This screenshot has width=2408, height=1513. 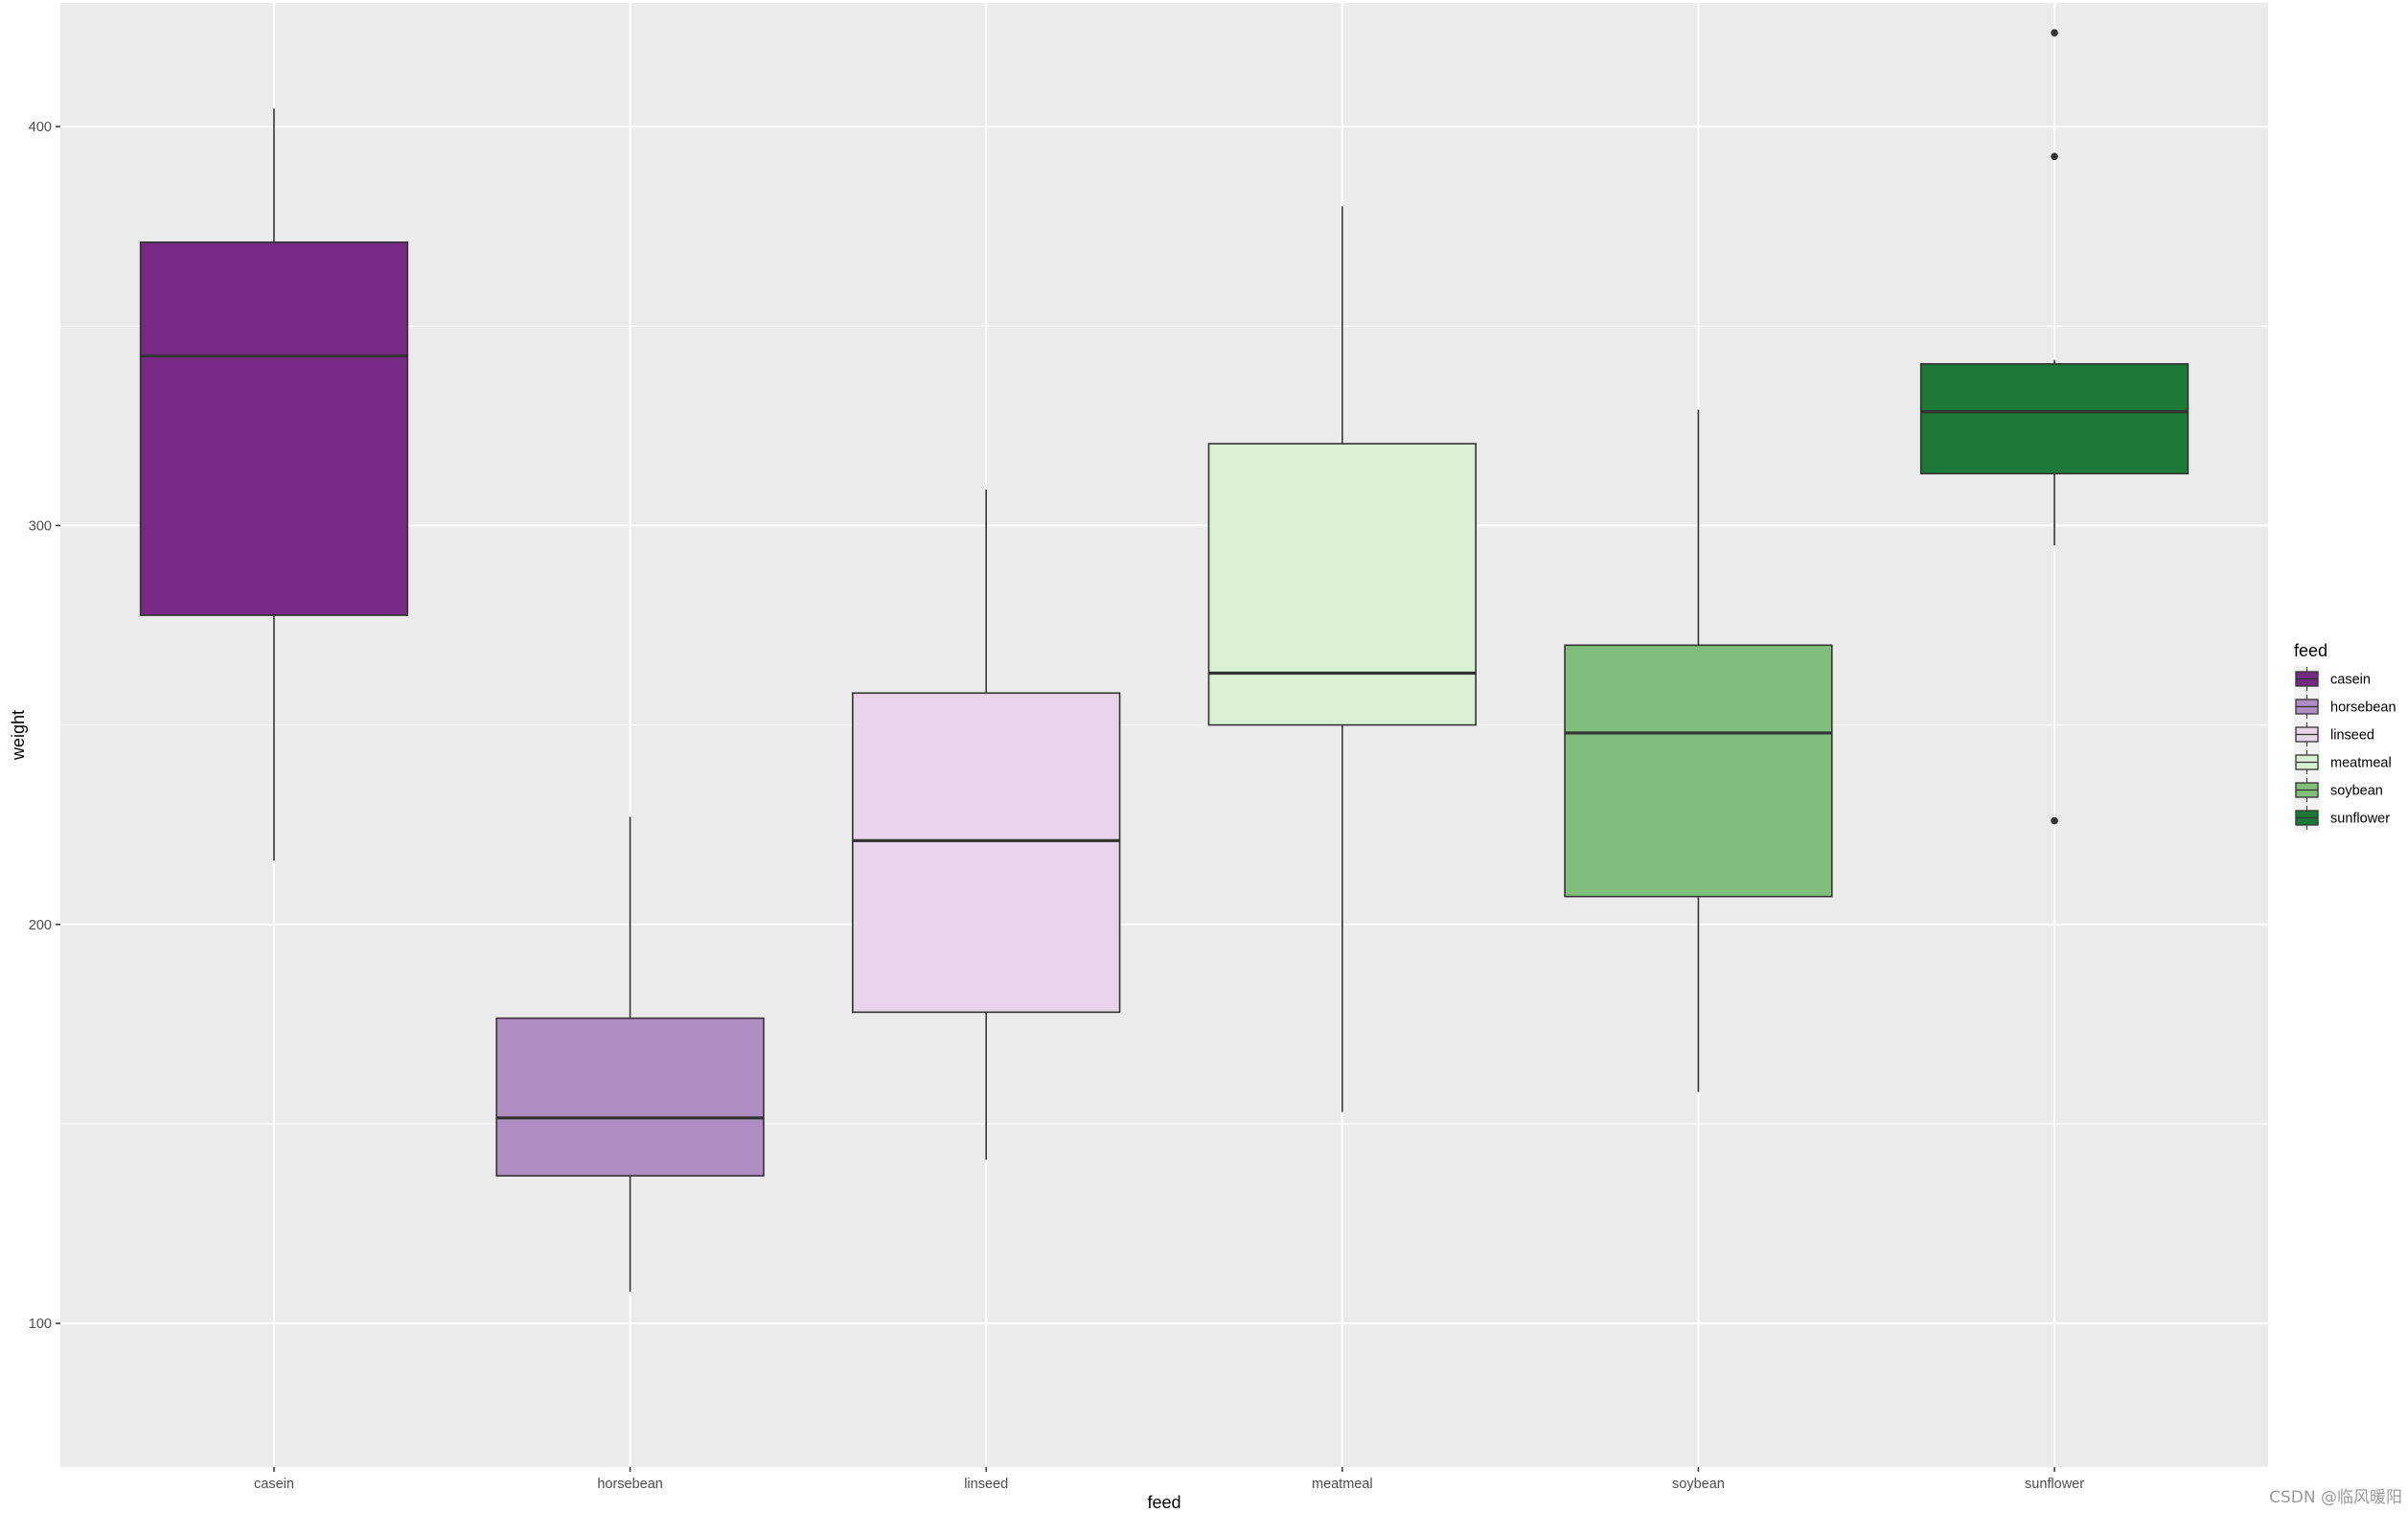 I want to click on box-horsebean, so click(x=630, y=1054).